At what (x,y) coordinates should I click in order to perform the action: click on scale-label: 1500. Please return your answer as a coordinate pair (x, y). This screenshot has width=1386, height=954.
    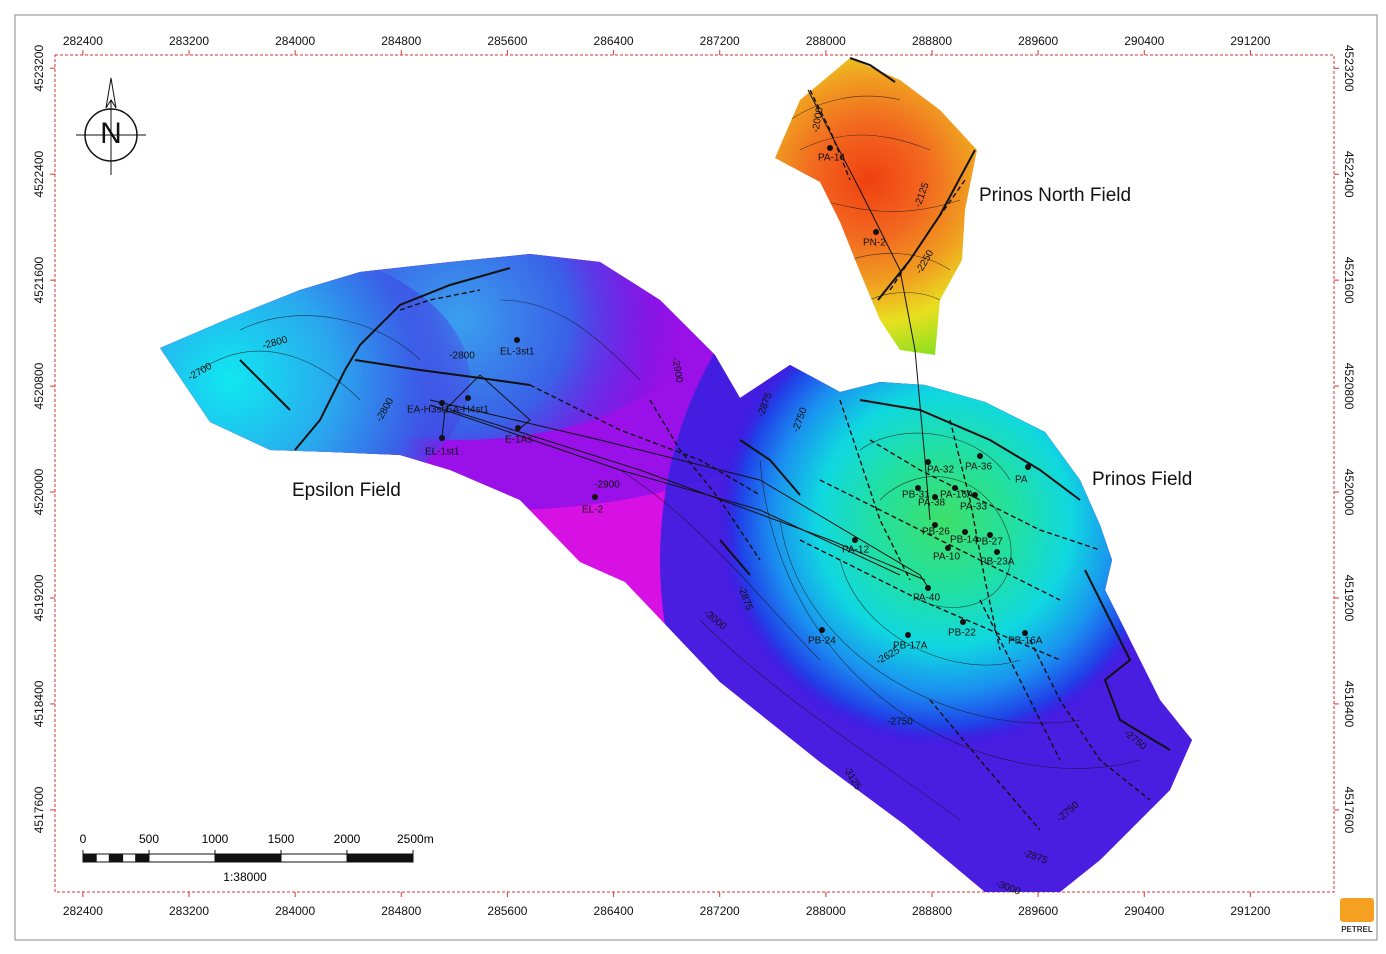
    Looking at the image, I should click on (281, 839).